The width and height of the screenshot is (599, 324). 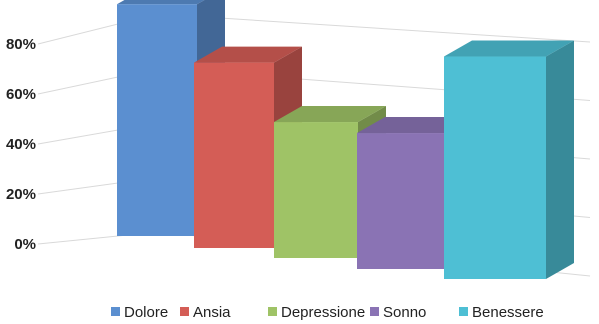 I want to click on y-tick-label: 40%, so click(x=21, y=144).